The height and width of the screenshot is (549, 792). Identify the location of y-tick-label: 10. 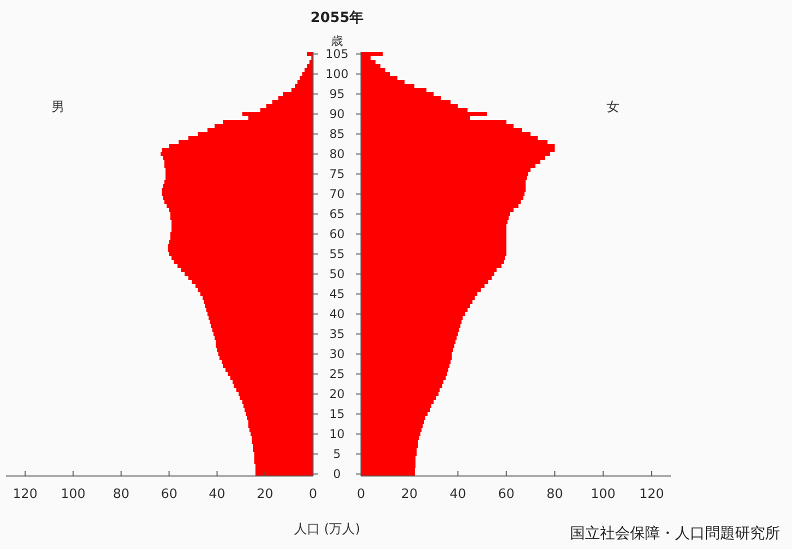
(337, 434).